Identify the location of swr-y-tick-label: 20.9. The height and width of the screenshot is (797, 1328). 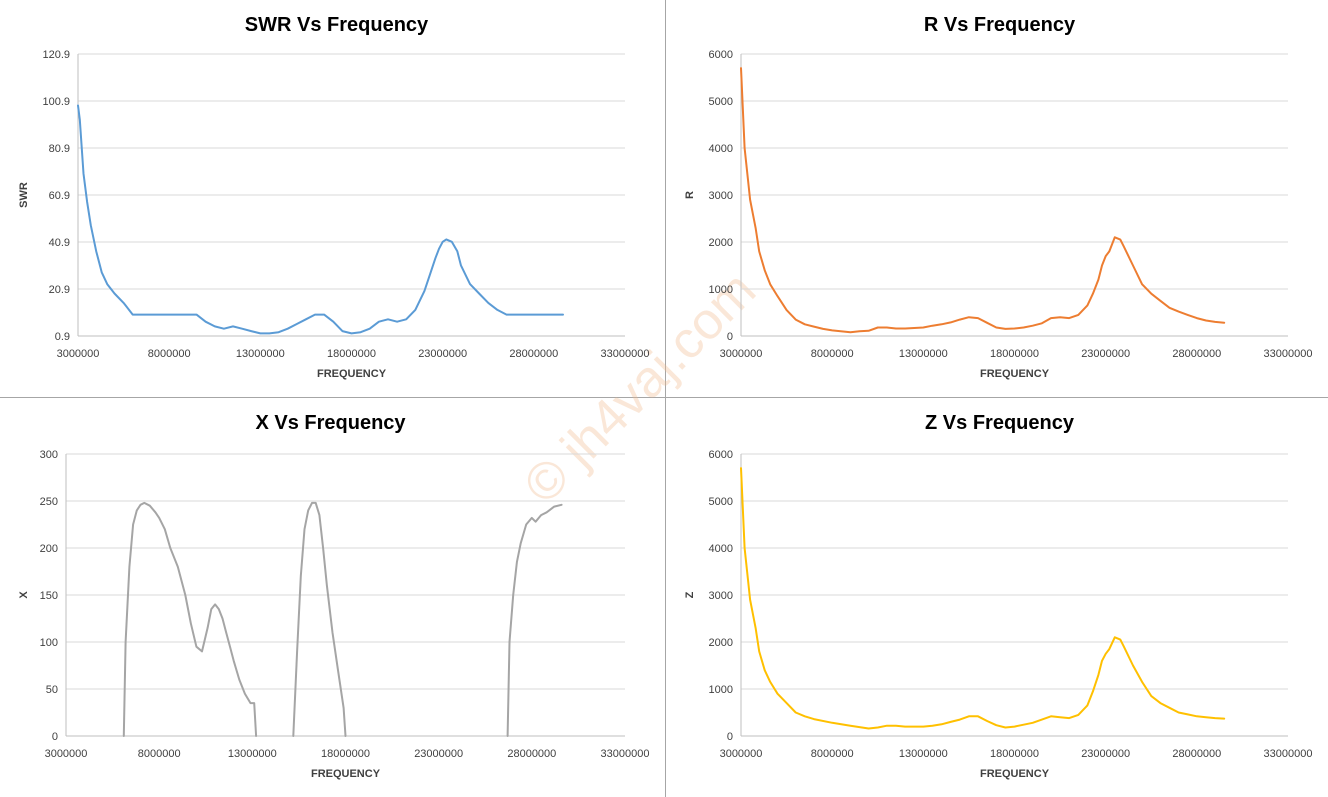
(59, 290).